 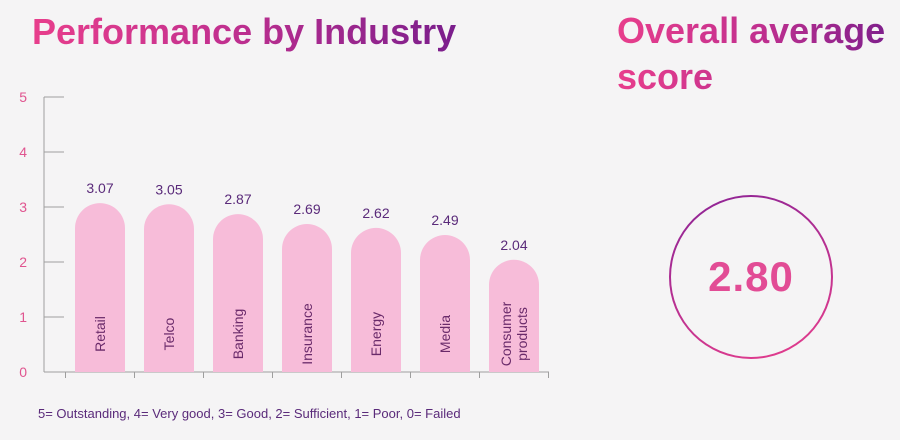 What do you see at coordinates (514, 333) in the screenshot?
I see `bar-category-label: Consumerproducts` at bounding box center [514, 333].